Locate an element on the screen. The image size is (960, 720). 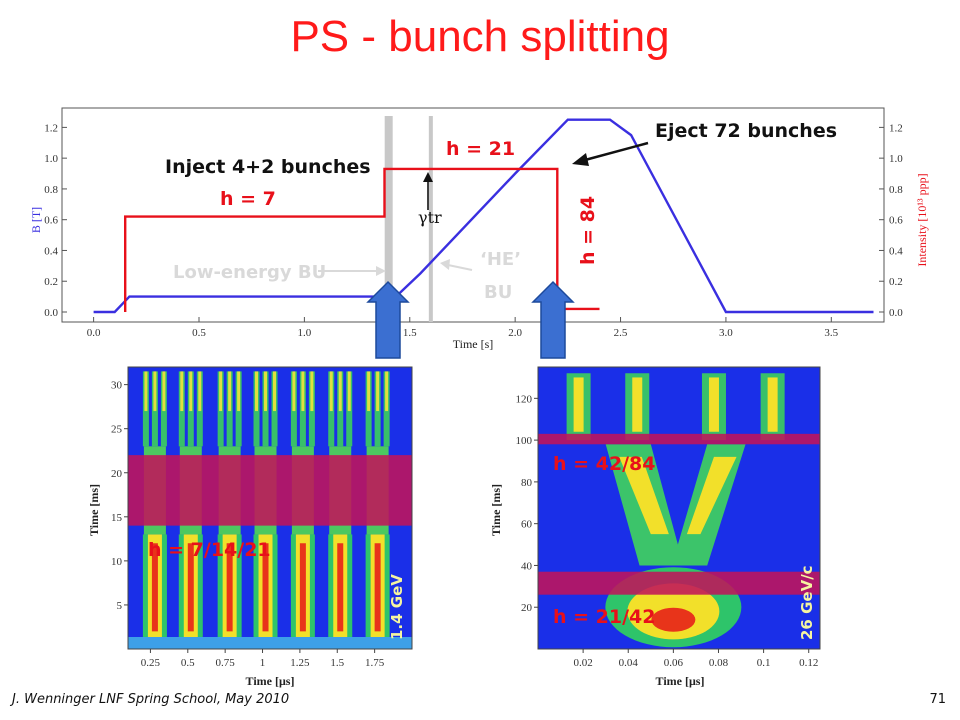
y-tick-label-right: 0.0 is located at coordinates (896, 313).